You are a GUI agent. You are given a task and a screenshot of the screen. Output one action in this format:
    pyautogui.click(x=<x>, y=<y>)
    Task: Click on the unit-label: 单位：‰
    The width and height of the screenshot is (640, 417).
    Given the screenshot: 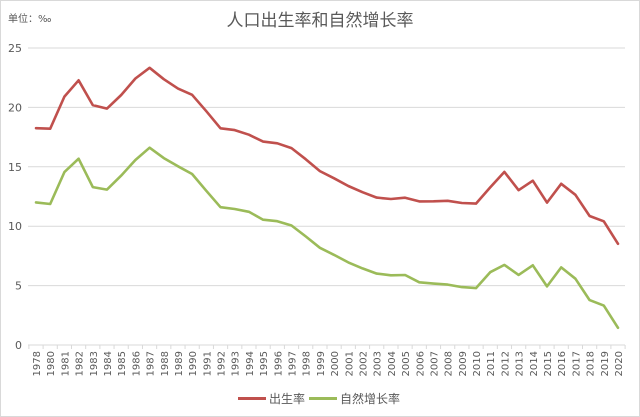 What is the action you would take?
    pyautogui.click(x=30, y=19)
    